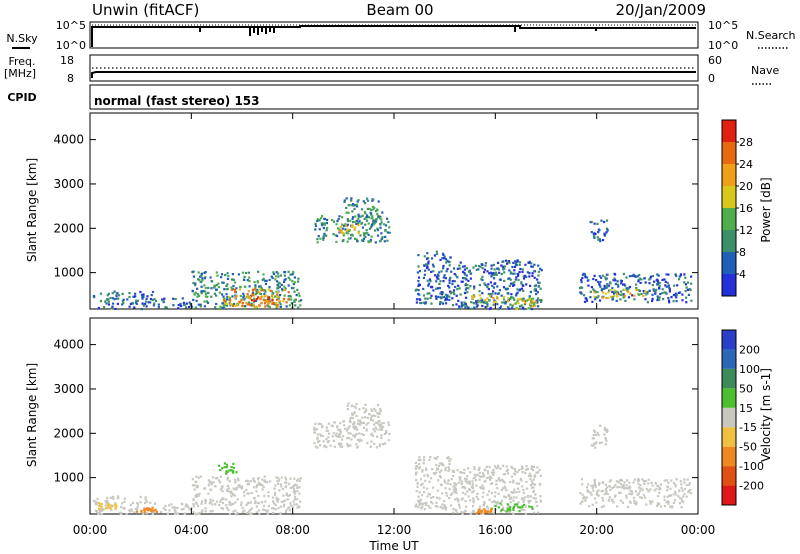 This screenshot has width=800, height=554. I want to click on nave-tick-bottom: 0, so click(711, 78).